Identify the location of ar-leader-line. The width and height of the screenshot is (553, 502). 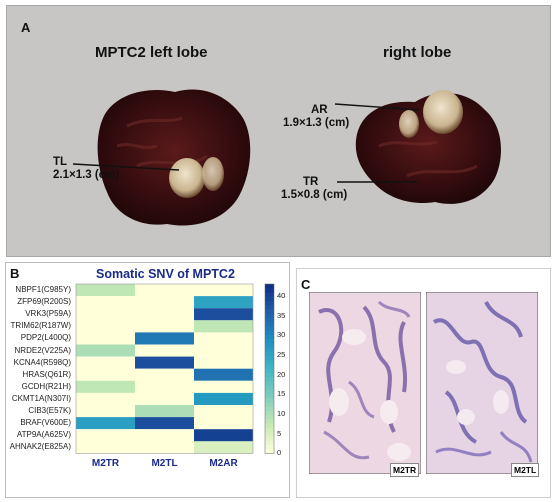
(377, 107).